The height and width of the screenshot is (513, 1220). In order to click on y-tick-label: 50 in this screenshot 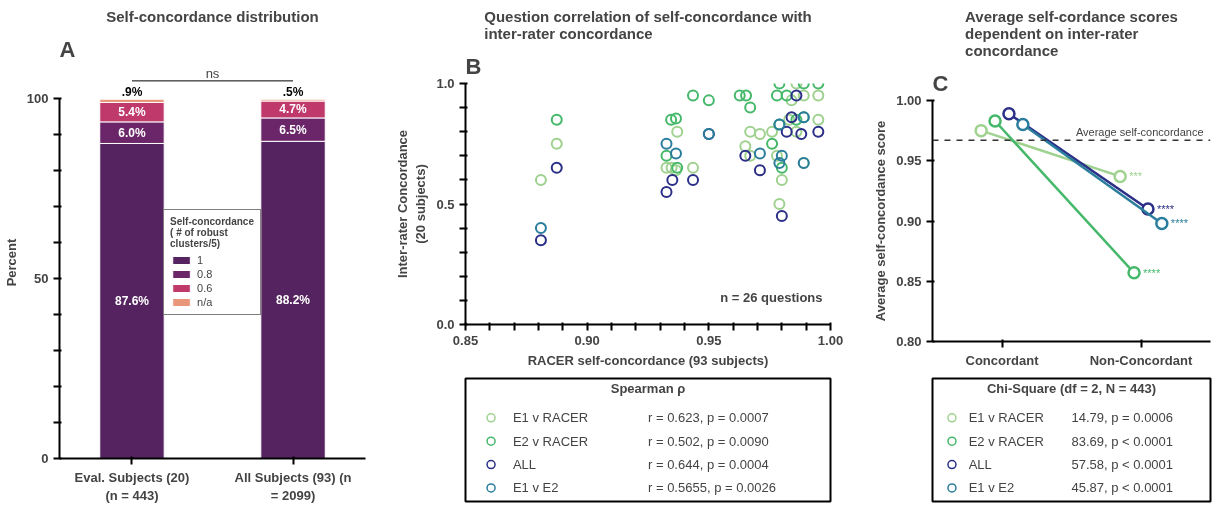, I will do `click(41, 279)`.